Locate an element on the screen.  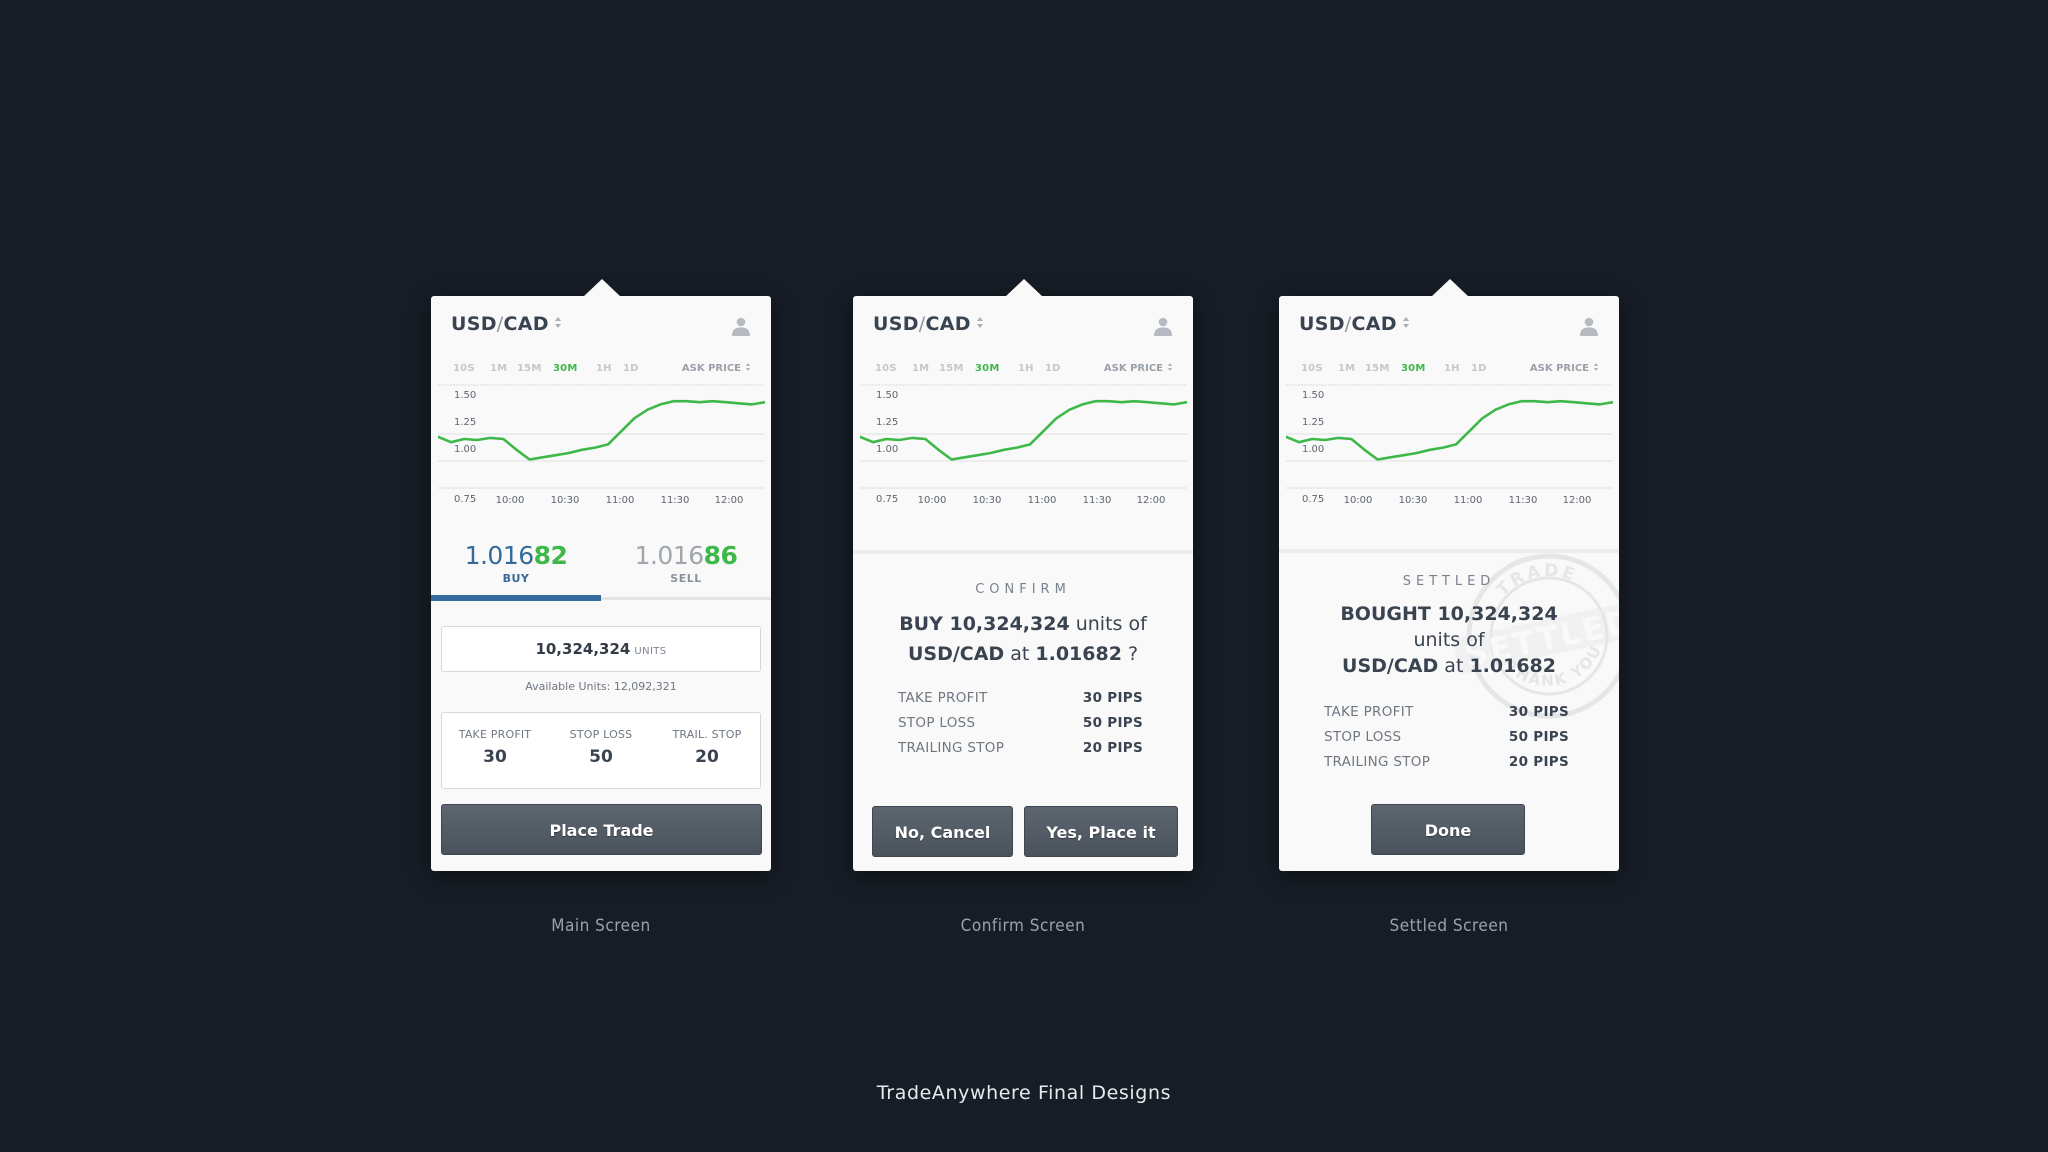
sell-label: SELL is located at coordinates (686, 578).